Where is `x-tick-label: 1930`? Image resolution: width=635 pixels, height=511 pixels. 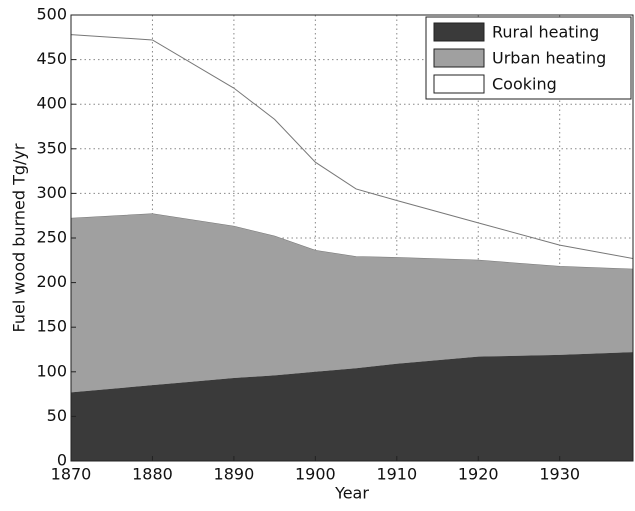 x-tick-label: 1930 is located at coordinates (559, 474).